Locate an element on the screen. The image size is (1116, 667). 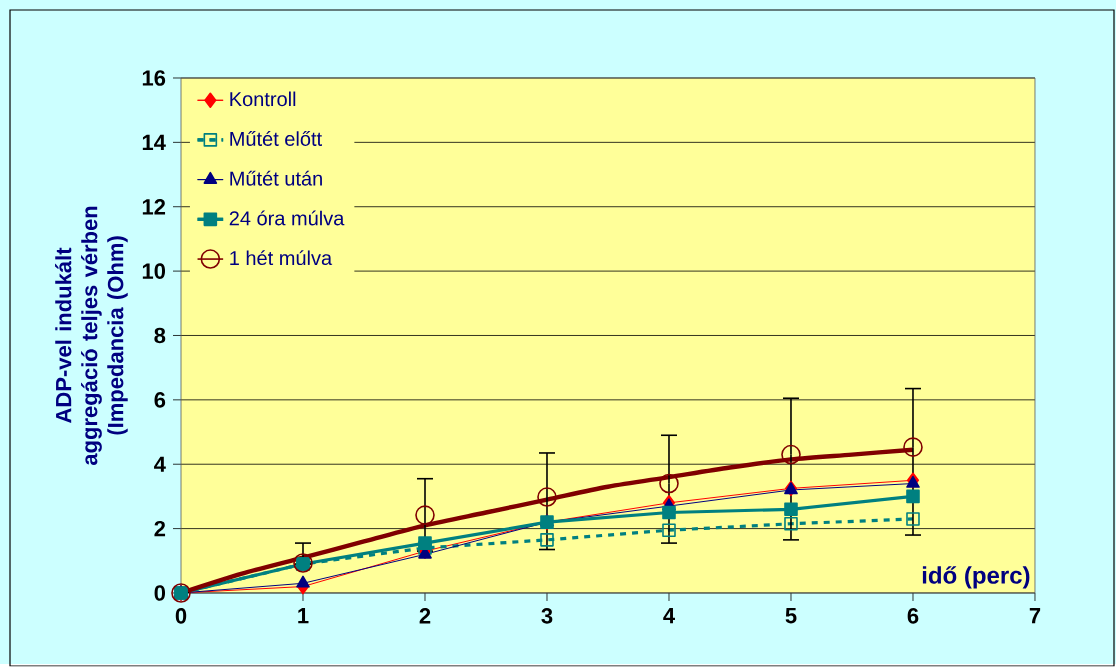
y-tick-label: 12 is located at coordinates (154, 207).